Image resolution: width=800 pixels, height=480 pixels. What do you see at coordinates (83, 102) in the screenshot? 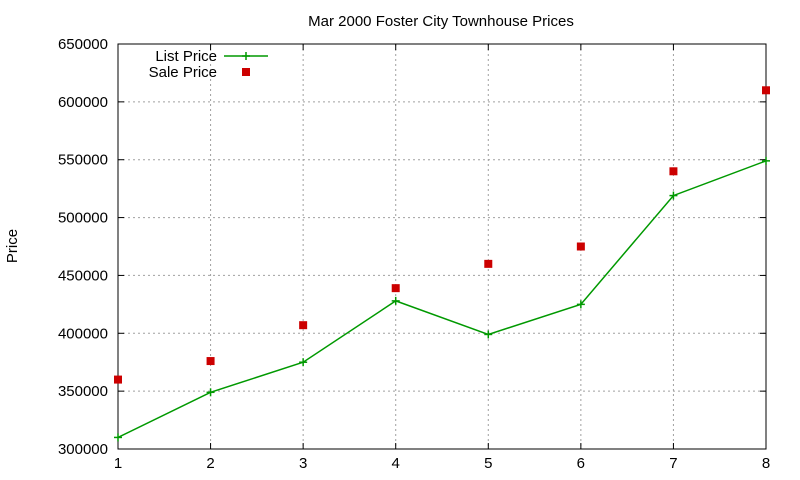
I see `y-tick-label: 600000` at bounding box center [83, 102].